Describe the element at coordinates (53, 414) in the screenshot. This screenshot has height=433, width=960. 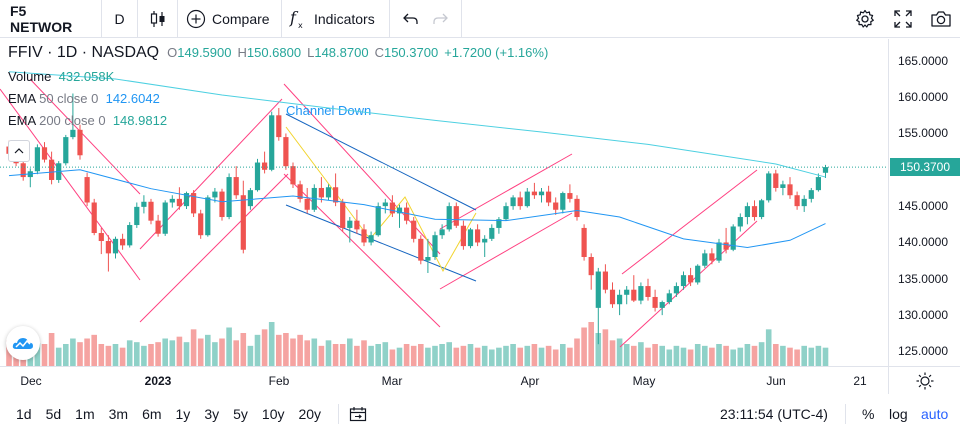
I see `range-button: 5d` at that location.